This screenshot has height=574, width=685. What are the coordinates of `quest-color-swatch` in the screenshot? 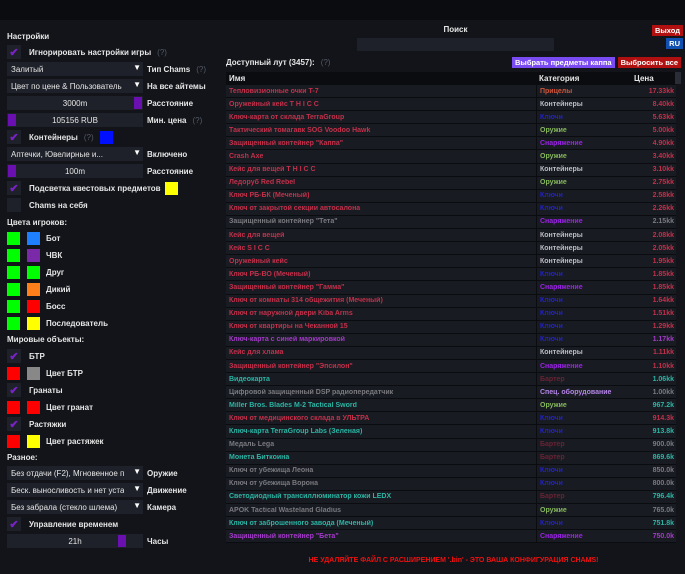 It's located at (171, 188).